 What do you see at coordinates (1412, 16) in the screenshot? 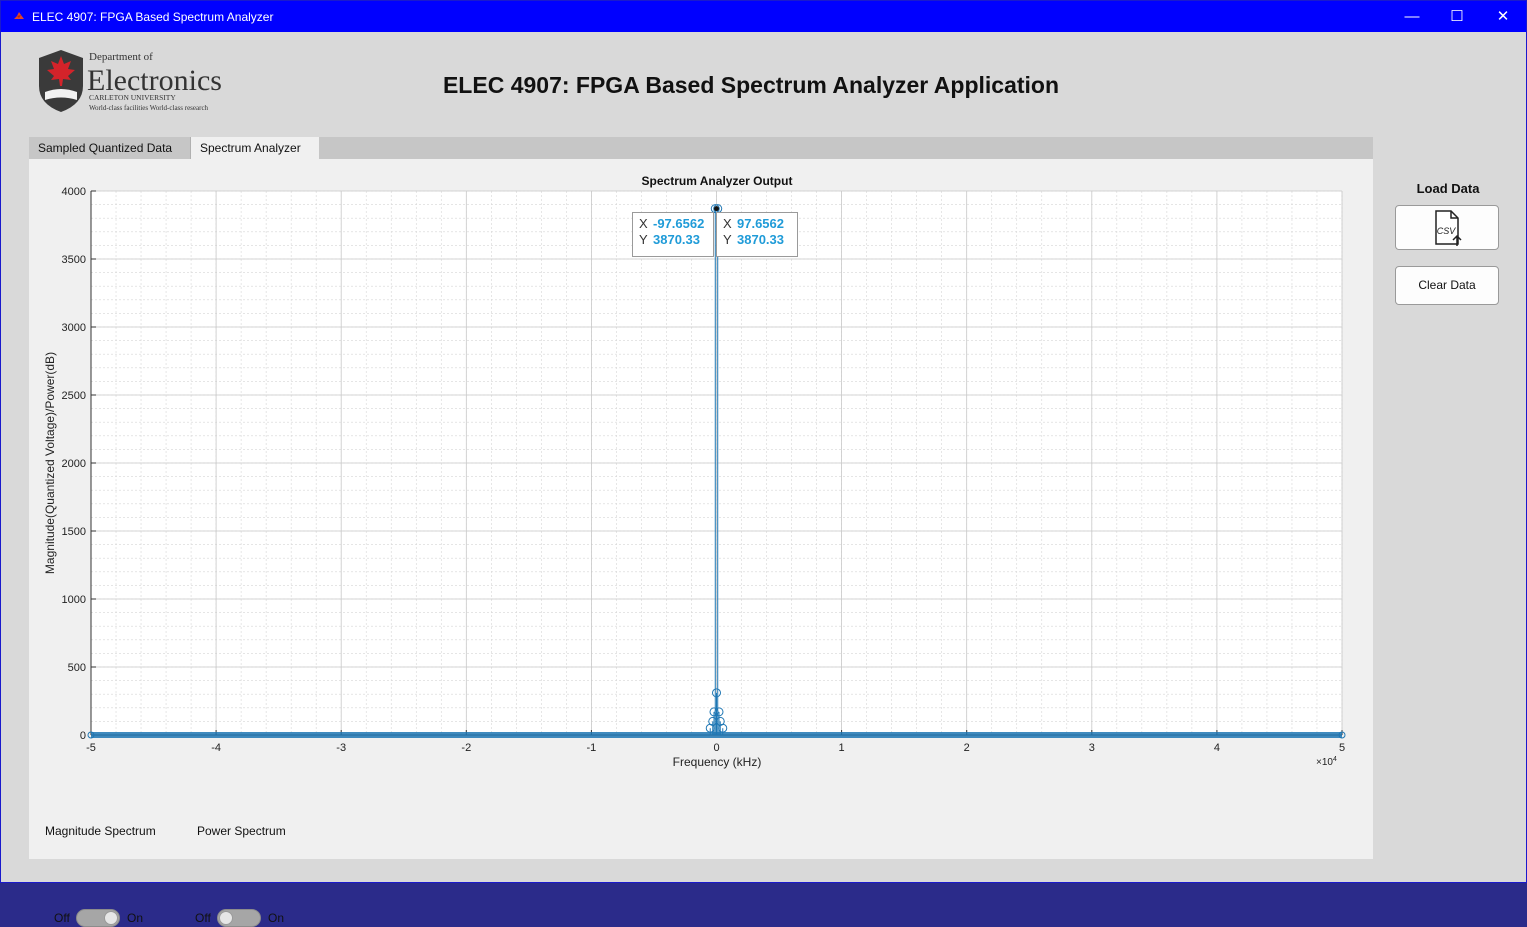
I see `minimize-button: —` at bounding box center [1412, 16].